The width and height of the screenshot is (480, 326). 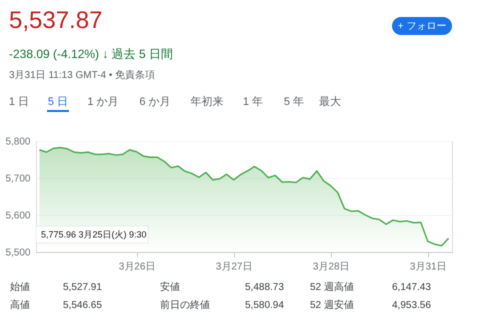 What do you see at coordinates (137, 267) in the screenshot?
I see `x-tick-label: 3月26日` at bounding box center [137, 267].